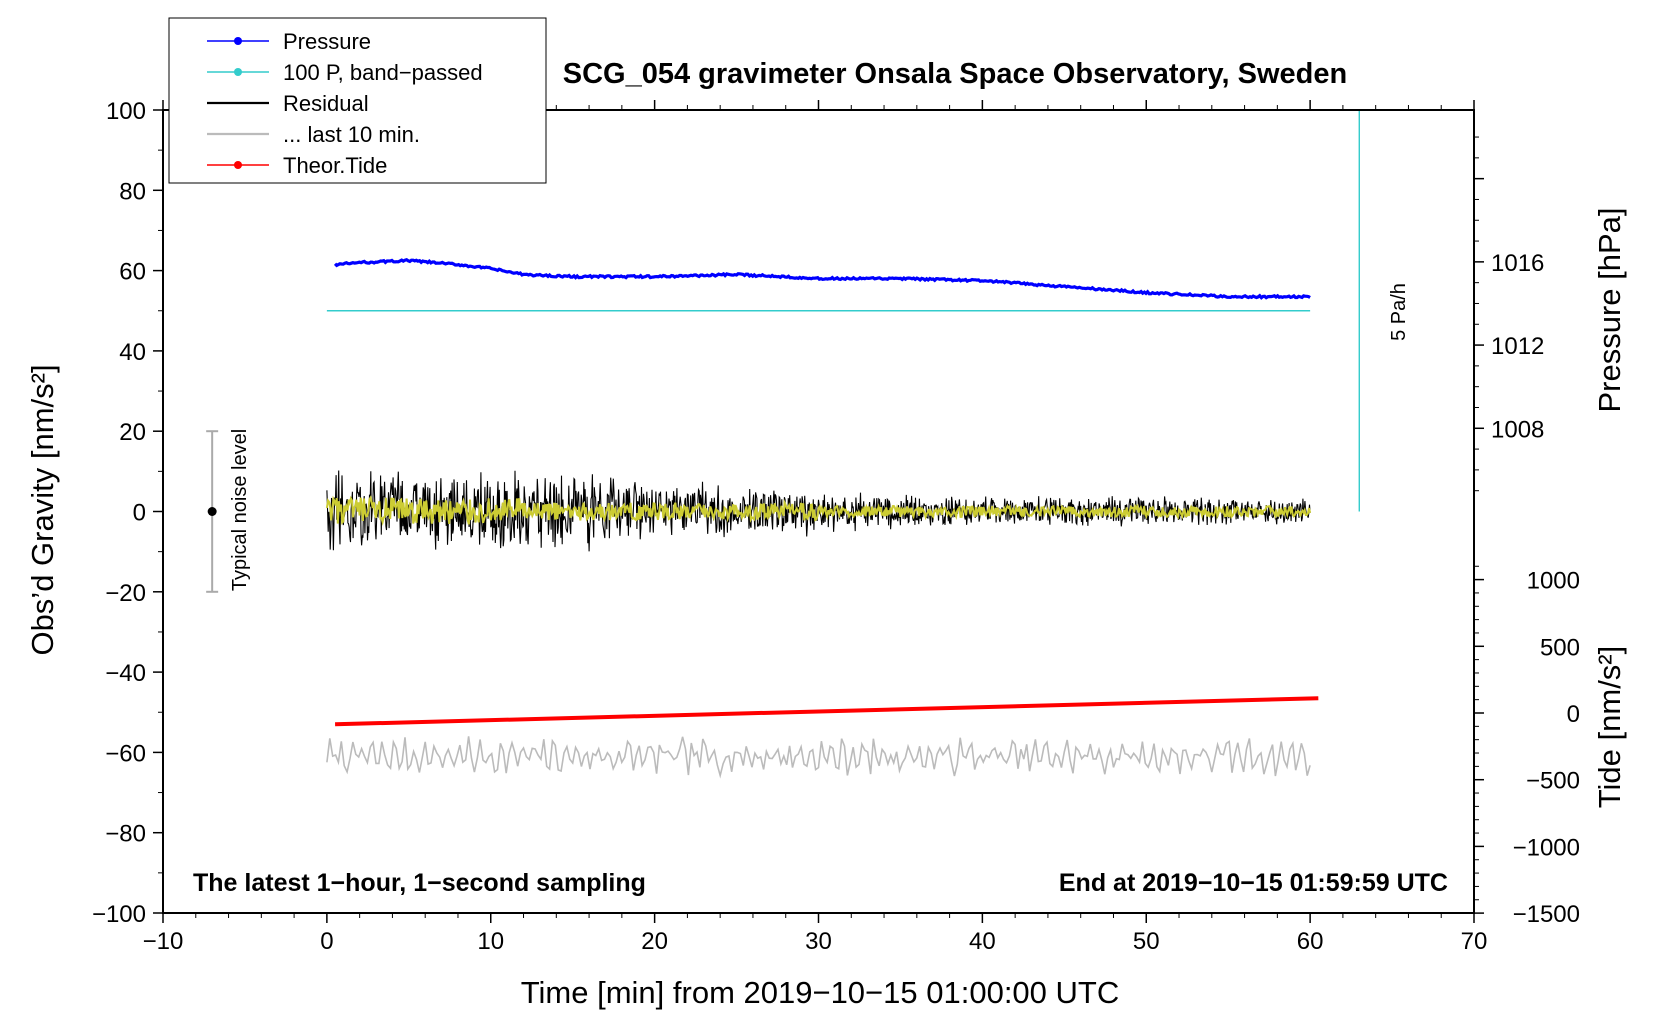 The height and width of the screenshot is (1020, 1660). What do you see at coordinates (1553, 781) in the screenshot?
I see `tide-tick-label: −500` at bounding box center [1553, 781].